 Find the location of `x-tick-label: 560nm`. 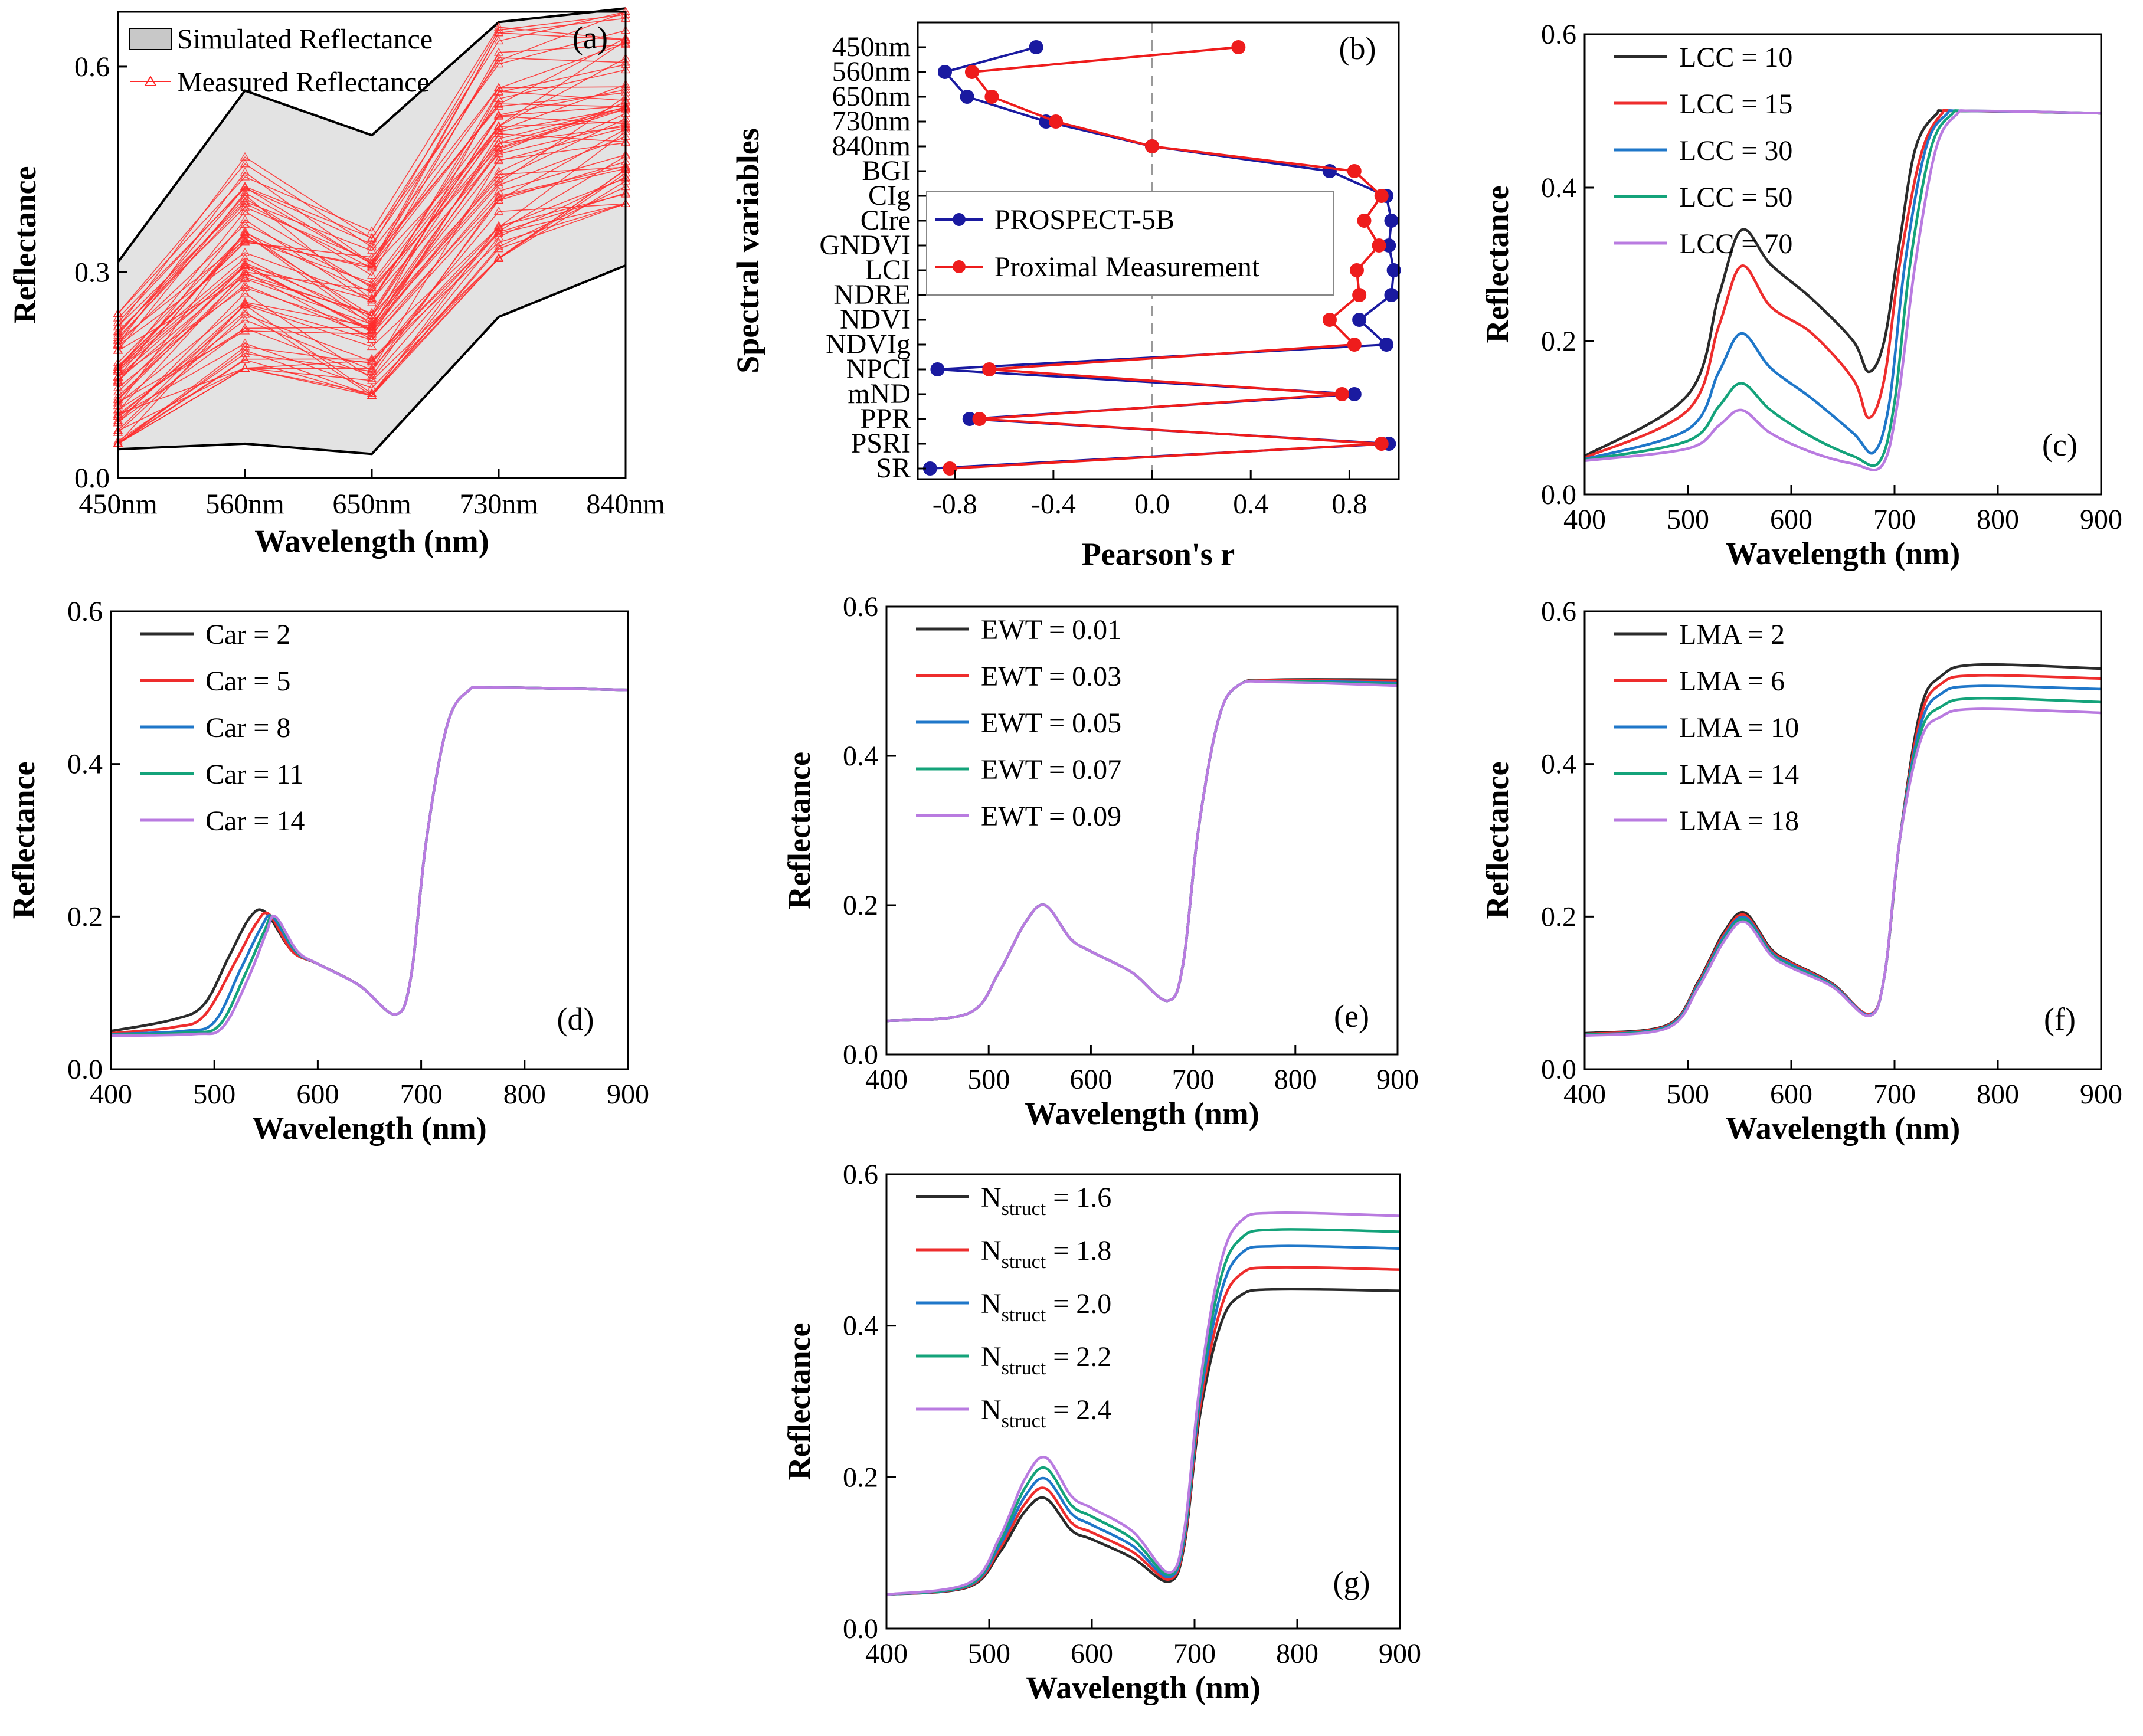

x-tick-label: 560nm is located at coordinates (244, 505).